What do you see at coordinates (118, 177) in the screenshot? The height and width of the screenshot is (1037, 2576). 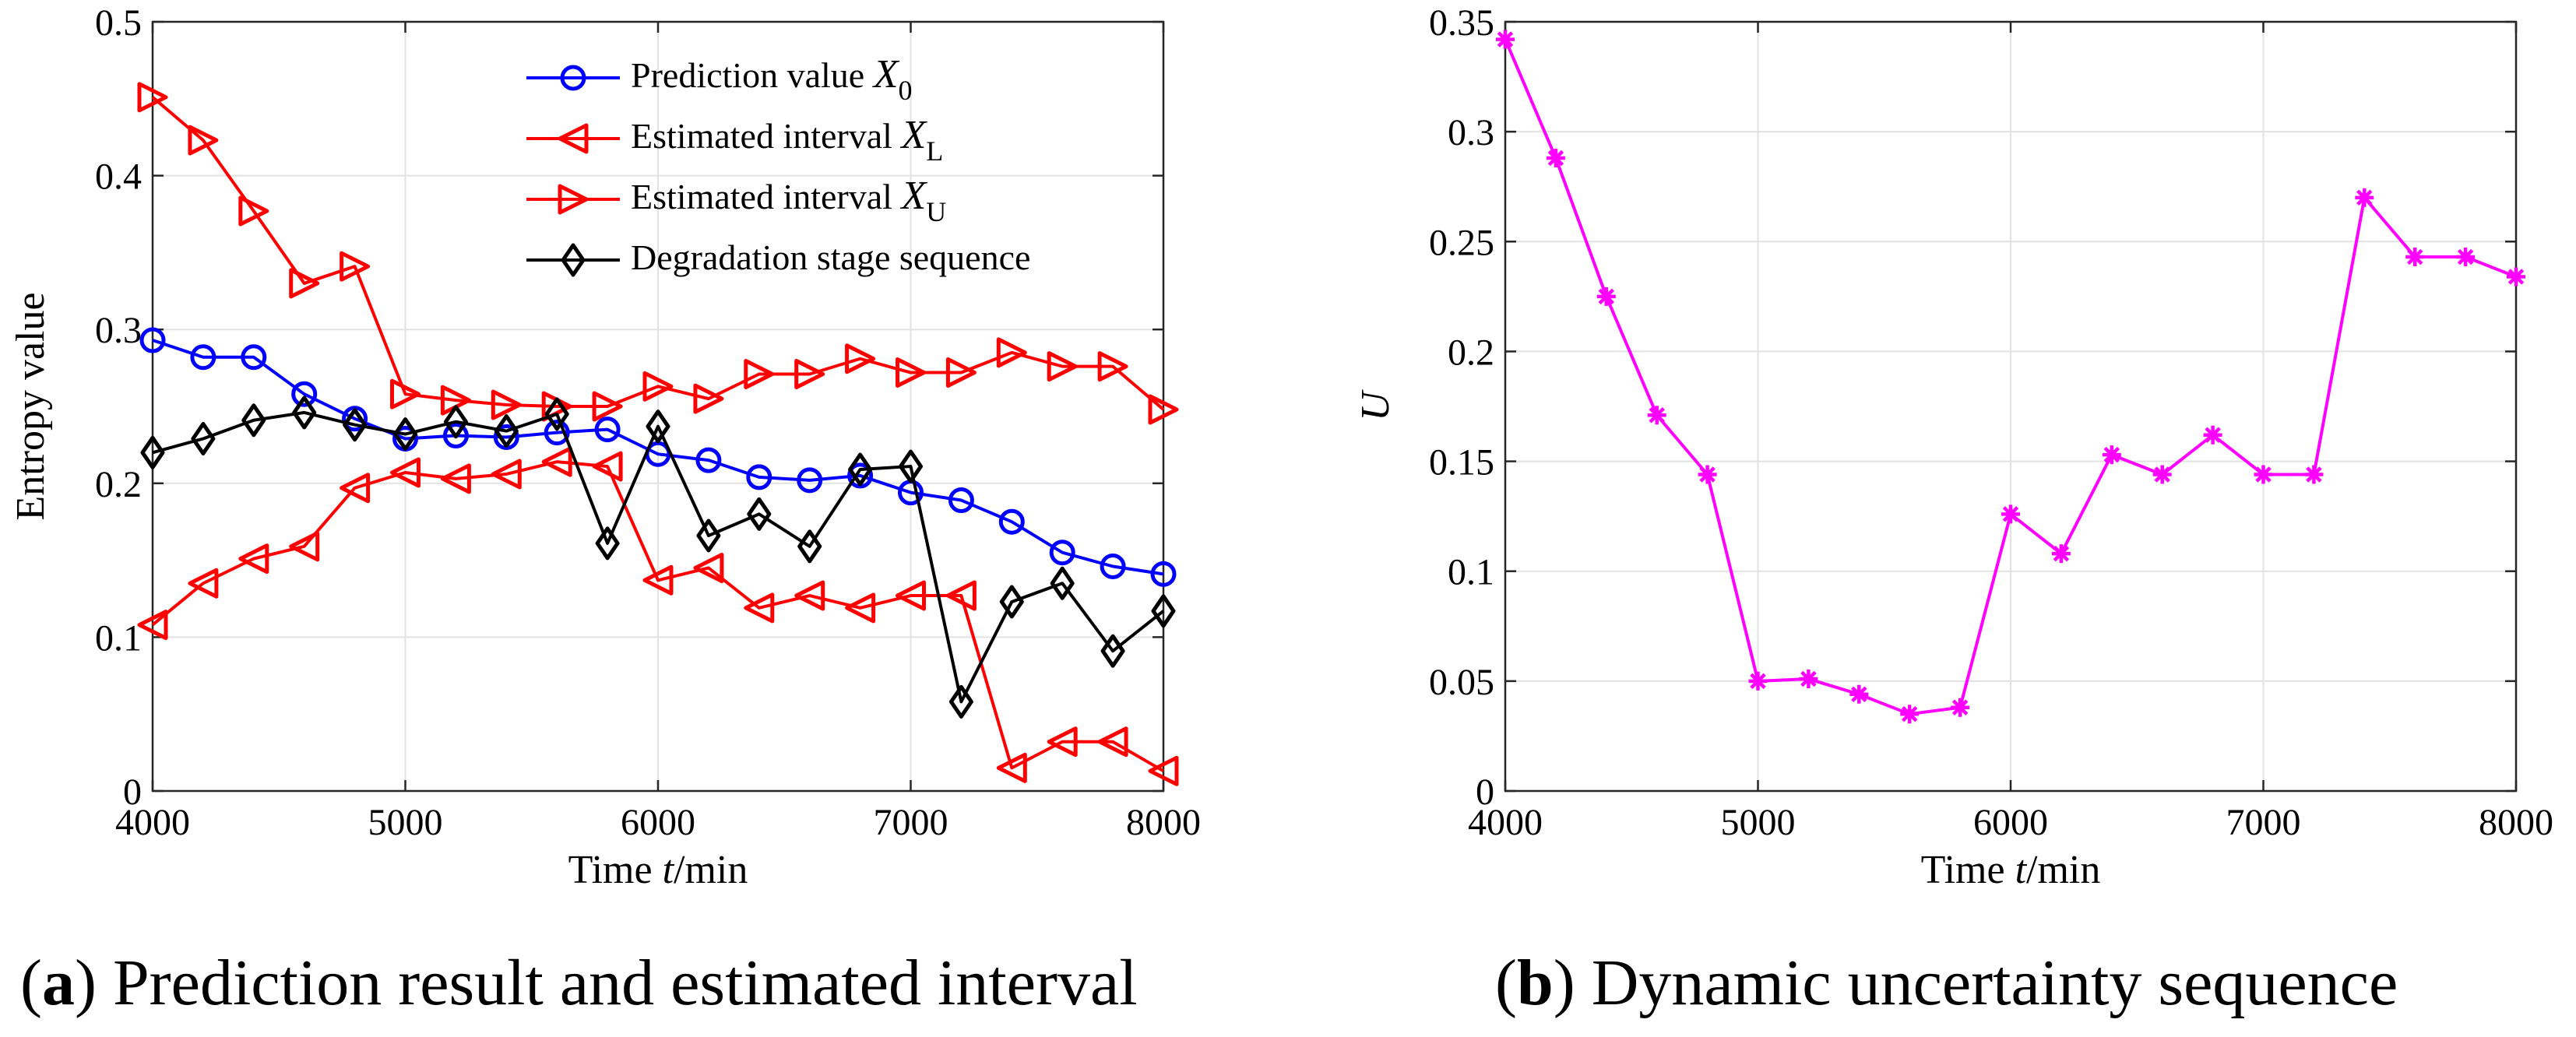 I see `panel-a-ytick-label-4: 0.4` at bounding box center [118, 177].